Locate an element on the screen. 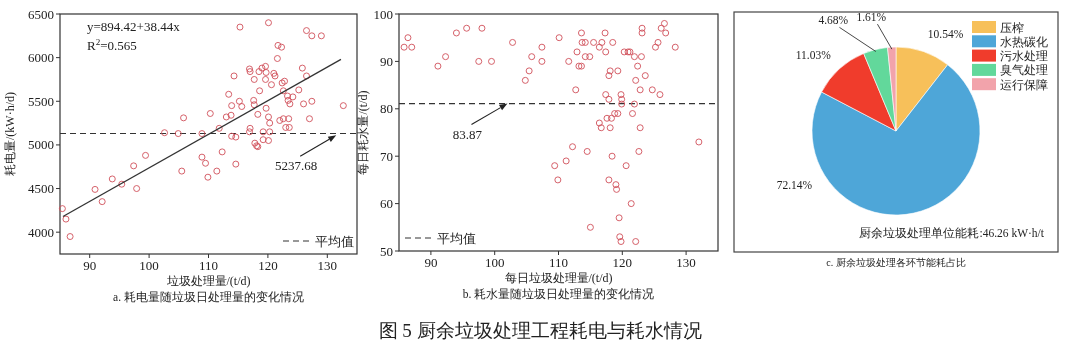  legend-label: 臭气处理 is located at coordinates (1024, 70).